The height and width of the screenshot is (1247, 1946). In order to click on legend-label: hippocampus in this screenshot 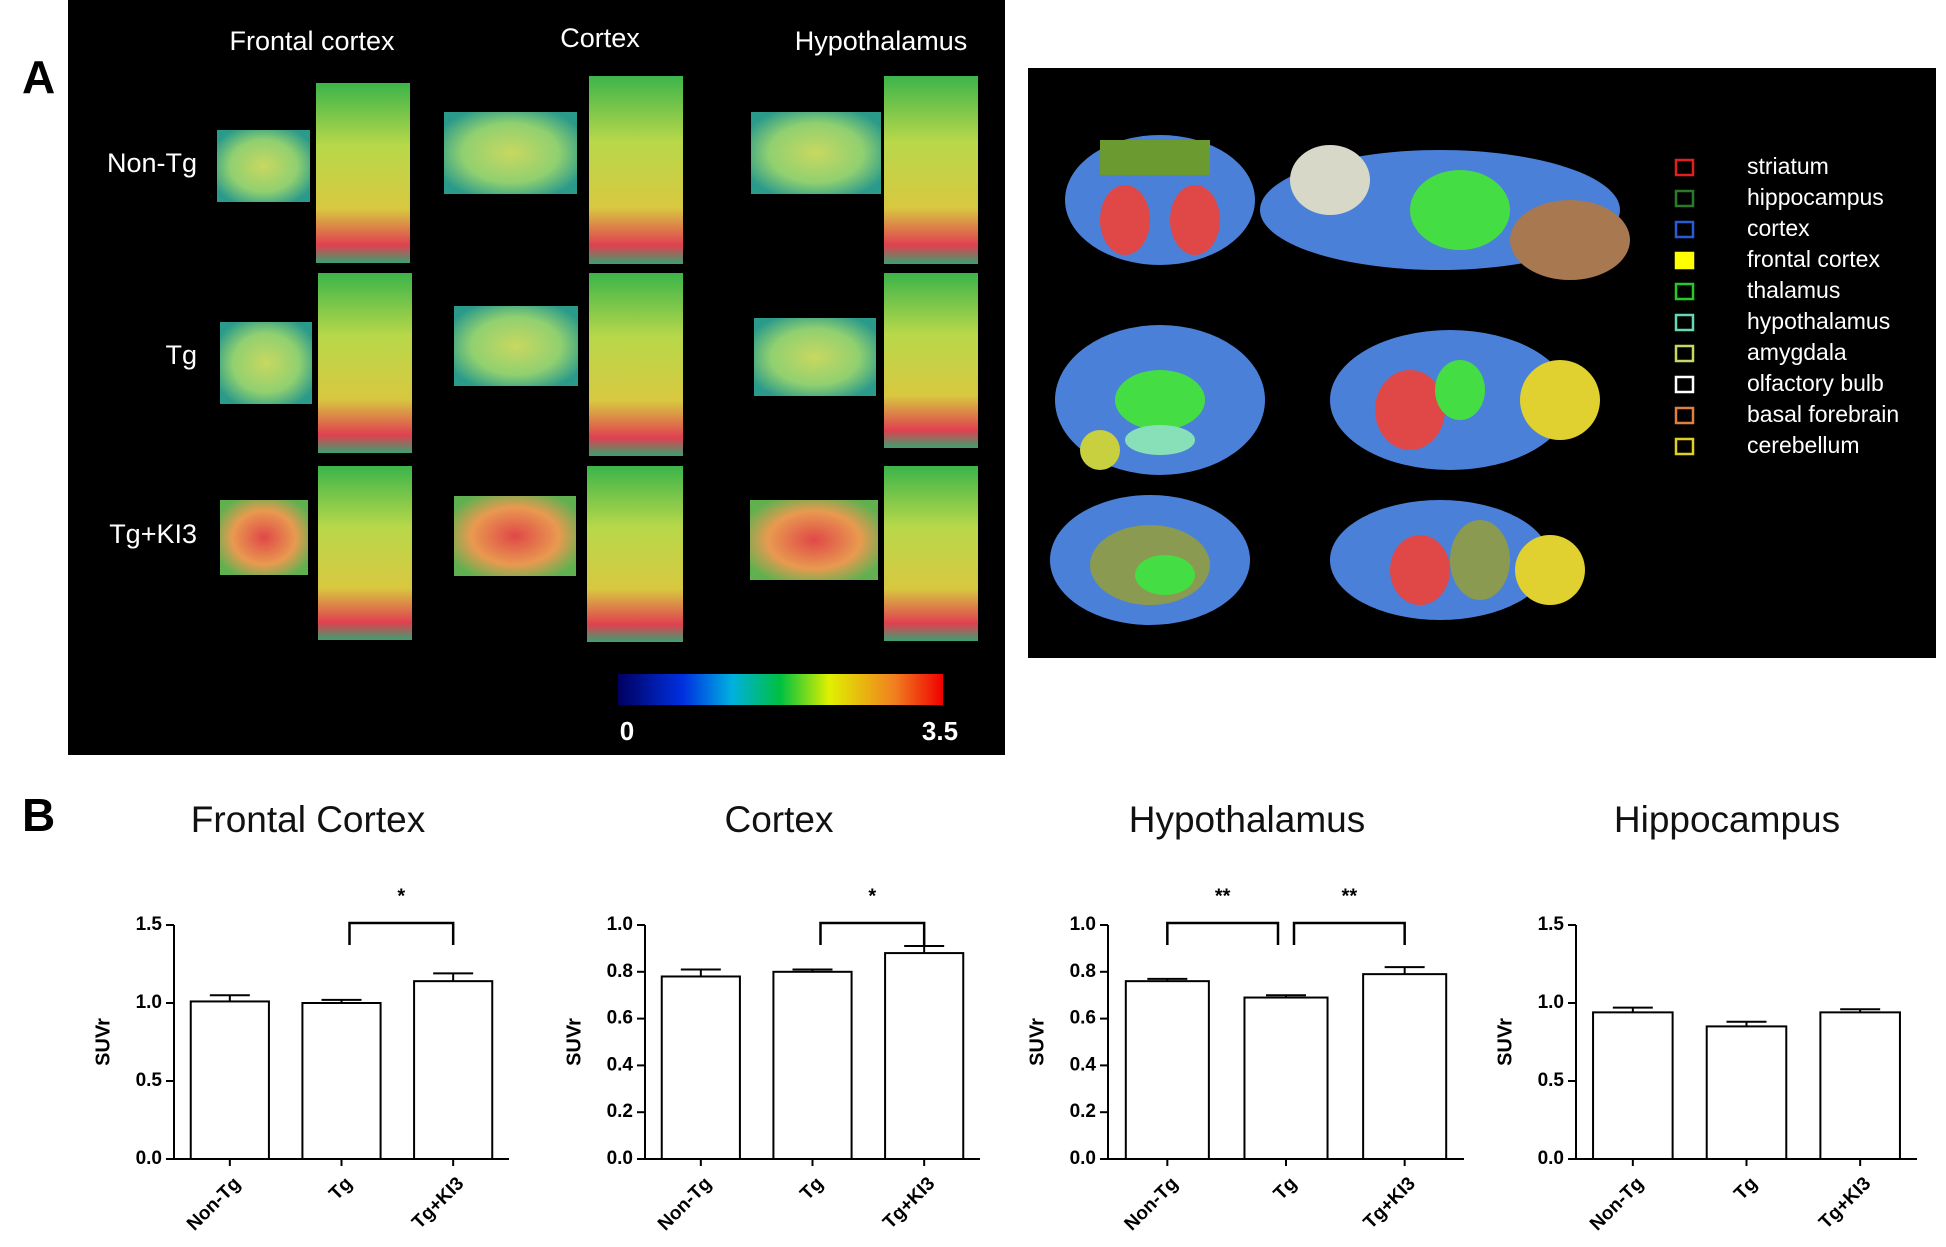, I will do `click(1815, 197)`.